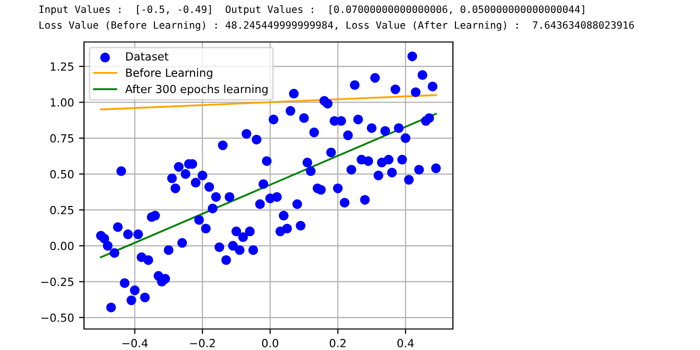 The image size is (700, 350). I want to click on legend-label: Before Learning, so click(169, 74).